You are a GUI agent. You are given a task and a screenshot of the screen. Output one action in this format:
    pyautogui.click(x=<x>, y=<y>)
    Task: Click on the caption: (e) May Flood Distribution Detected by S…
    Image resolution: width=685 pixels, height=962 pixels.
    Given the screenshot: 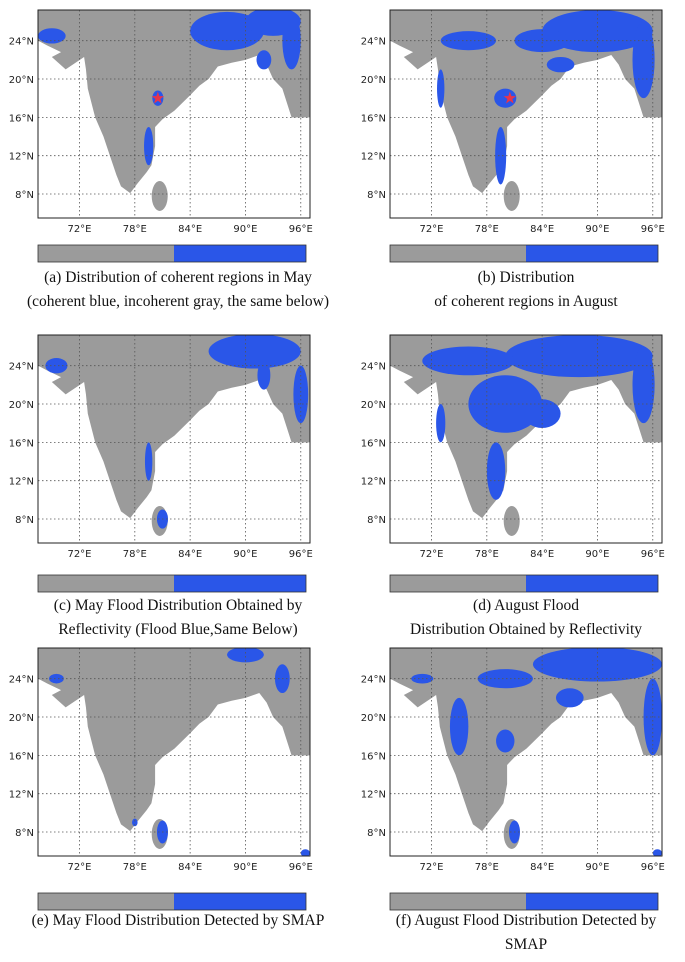 What is the action you would take?
    pyautogui.click(x=178, y=920)
    